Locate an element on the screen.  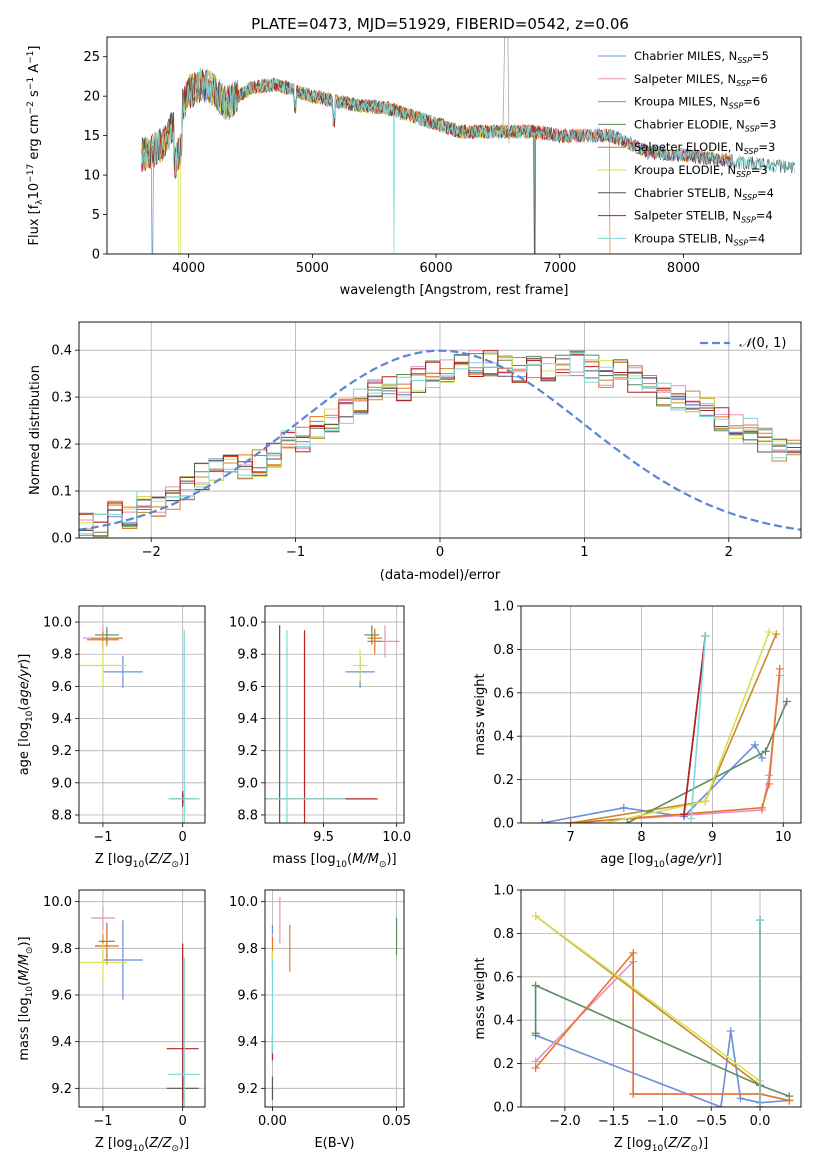
legend-entry-5-part: Kroupa ELODIE, N is located at coordinates (685, 170).